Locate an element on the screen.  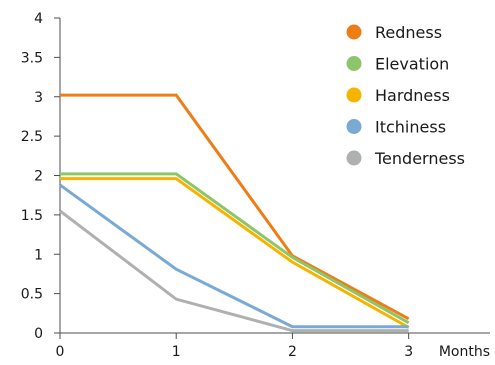
y-tick-label: 3.5 is located at coordinates (32, 58).